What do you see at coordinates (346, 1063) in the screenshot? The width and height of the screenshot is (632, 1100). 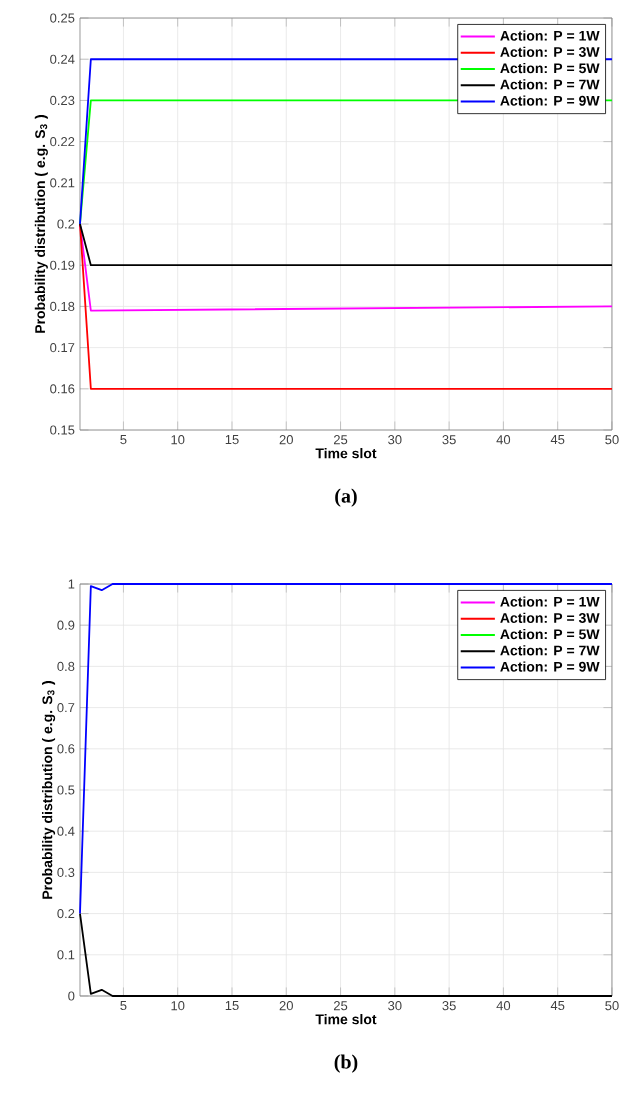 I see `text: (b)` at bounding box center [346, 1063].